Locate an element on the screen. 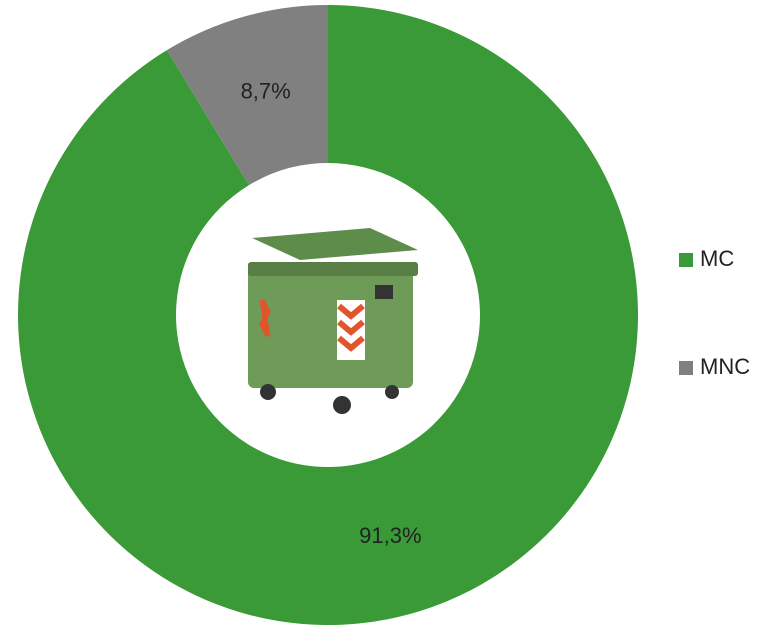 This screenshot has width=776, height=630. donut-slice is located at coordinates (247, 95).